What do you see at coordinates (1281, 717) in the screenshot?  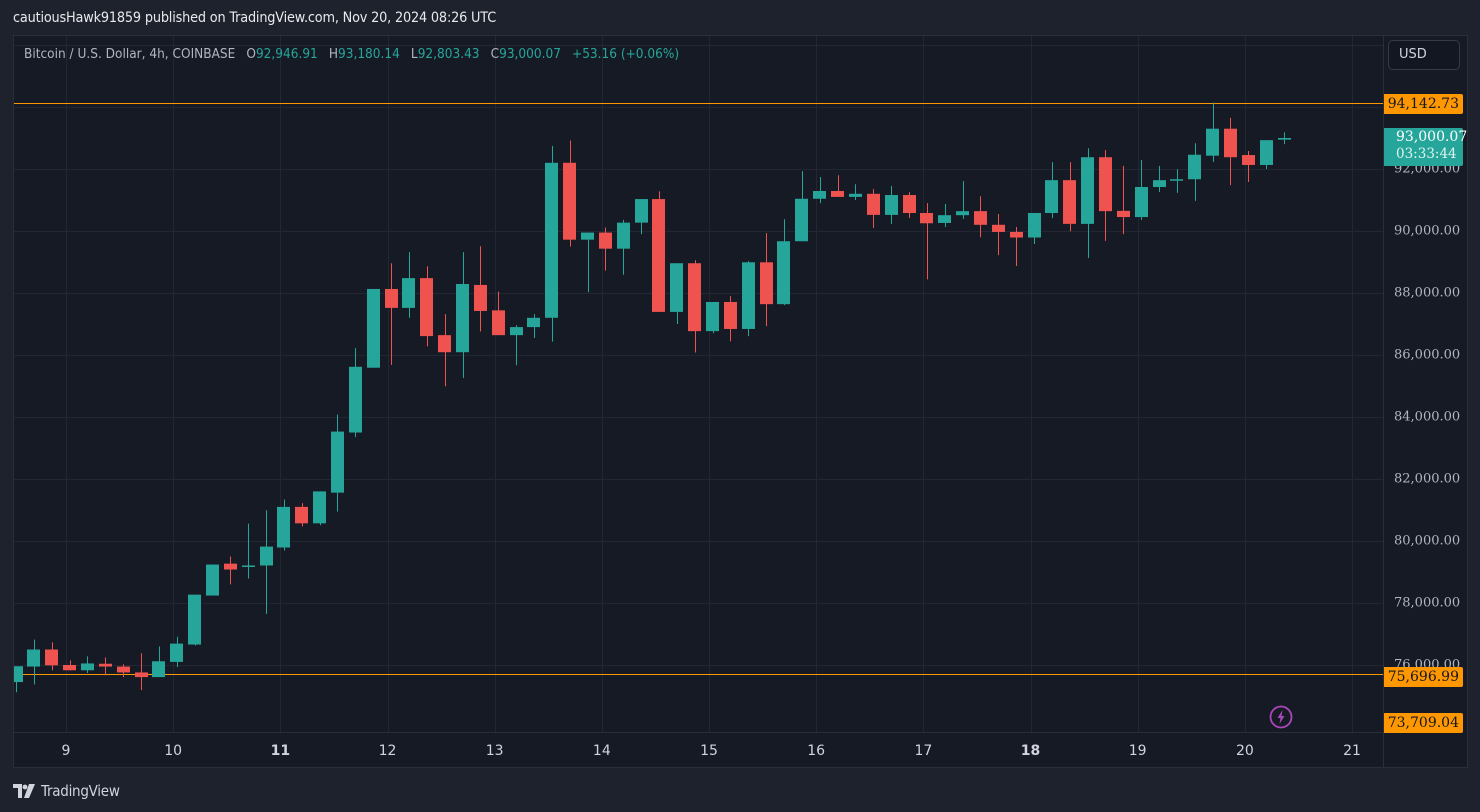 I see `lightning-icon` at bounding box center [1281, 717].